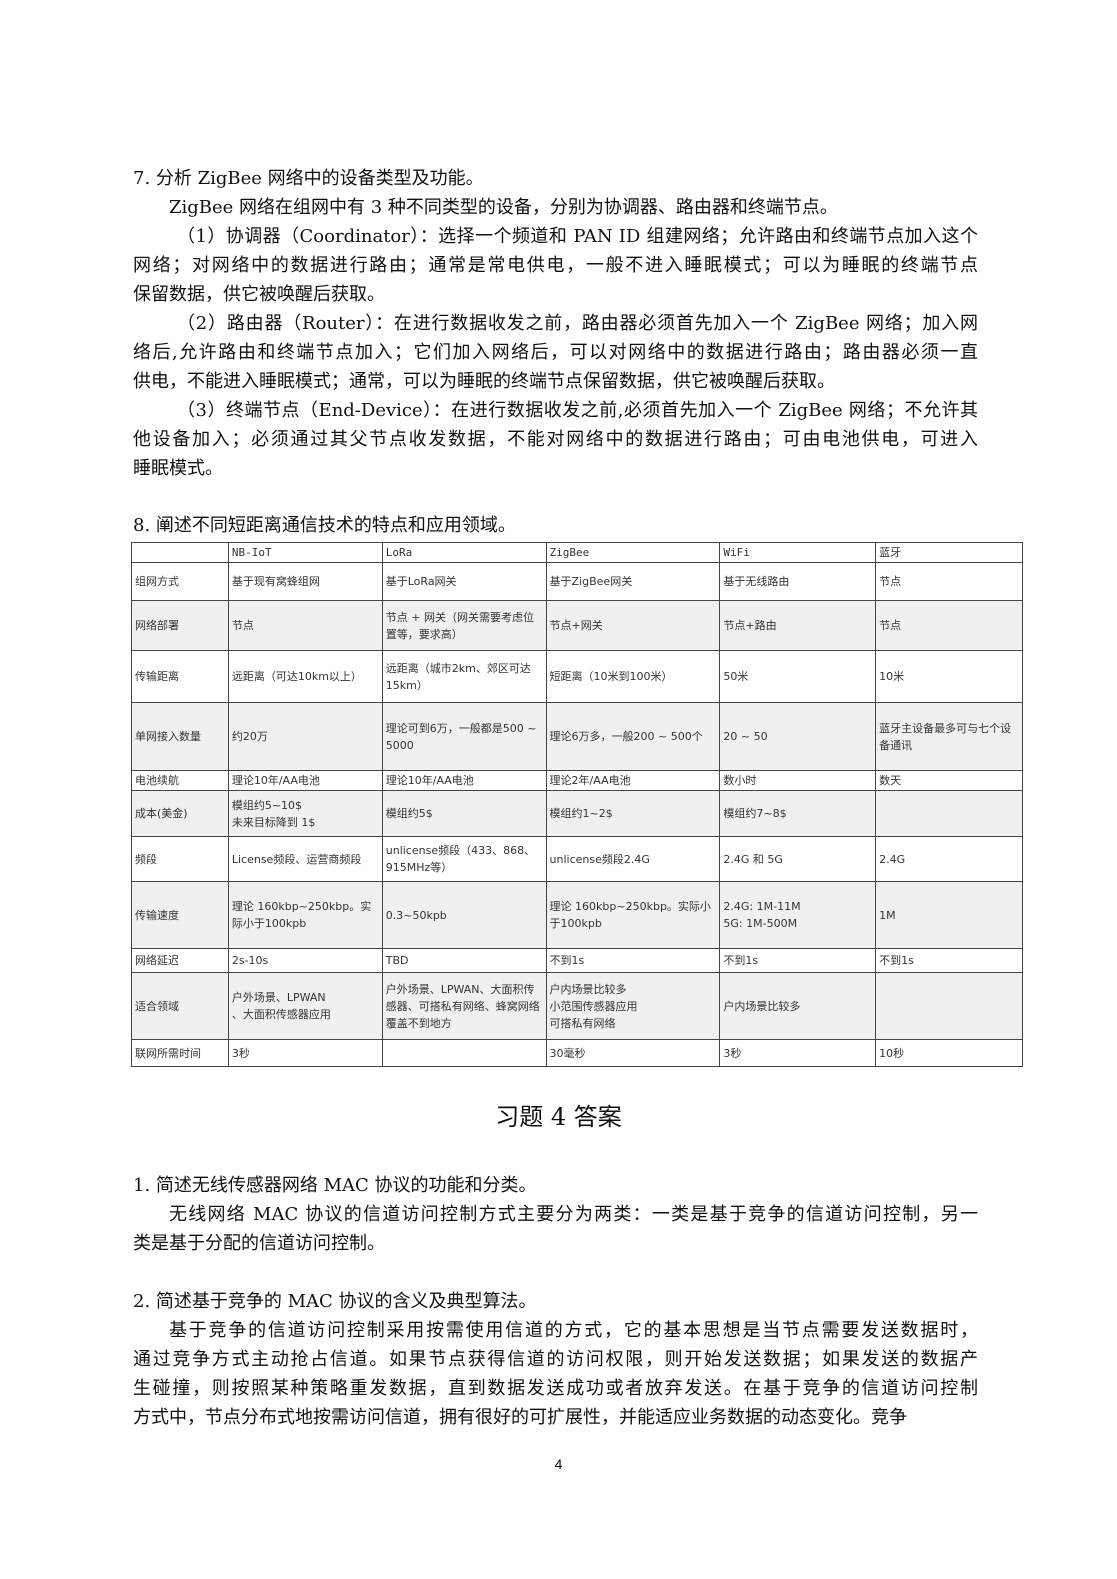  I want to click on table-cell: 50米, so click(798, 676).